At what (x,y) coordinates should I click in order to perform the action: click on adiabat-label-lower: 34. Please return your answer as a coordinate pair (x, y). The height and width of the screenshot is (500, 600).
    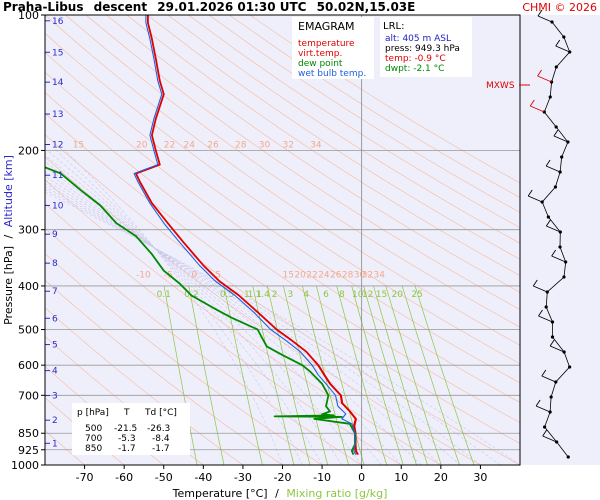
    Looking at the image, I should click on (380, 275).